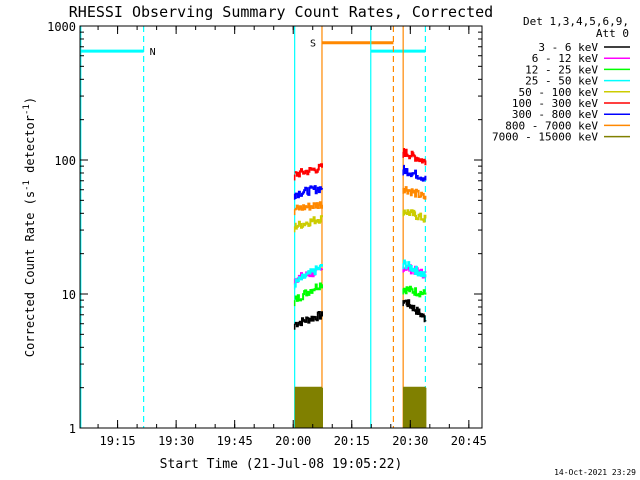 This screenshot has width=640, height=480. I want to click on legend-header-line1: Det 1,3,4,5,6,9,, so click(576, 21).